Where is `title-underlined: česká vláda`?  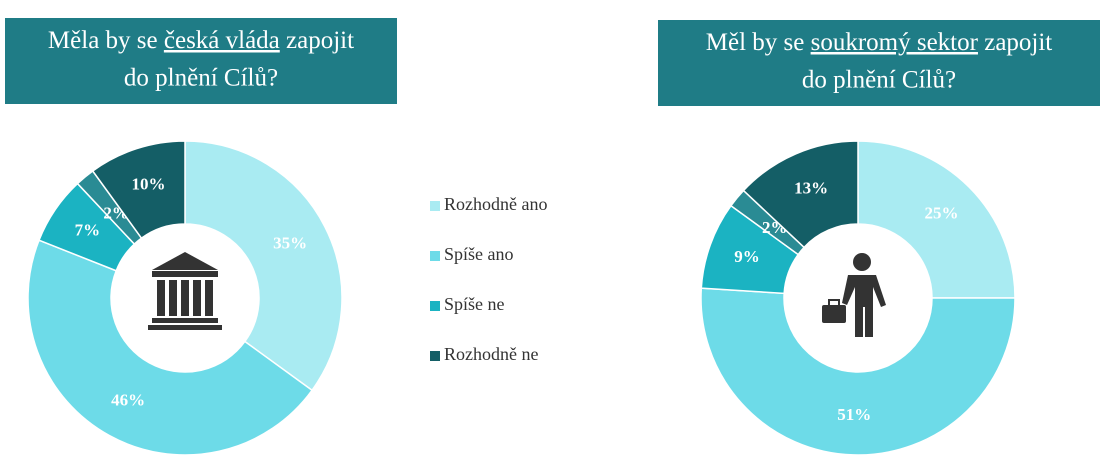
title-underlined: česká vláda is located at coordinates (222, 40).